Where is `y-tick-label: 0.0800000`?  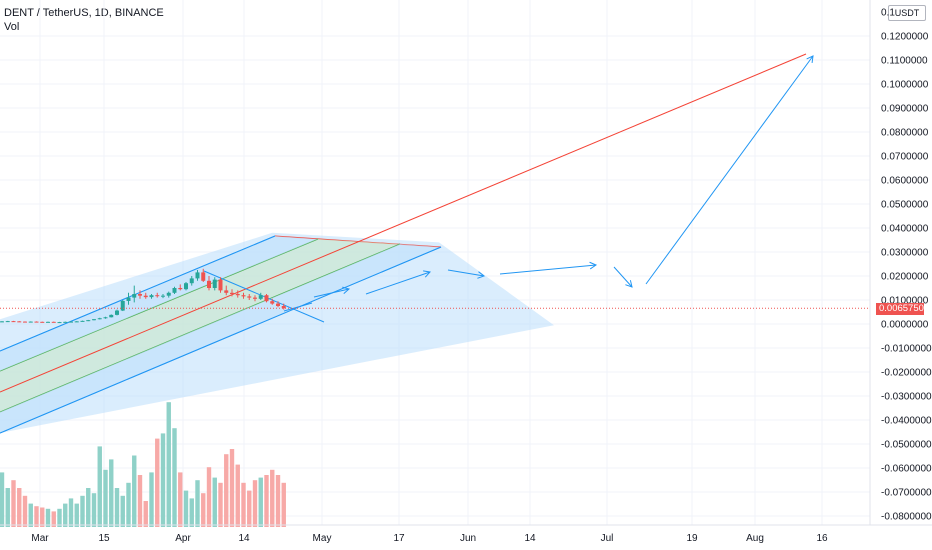 y-tick-label: 0.0800000 is located at coordinates (905, 133).